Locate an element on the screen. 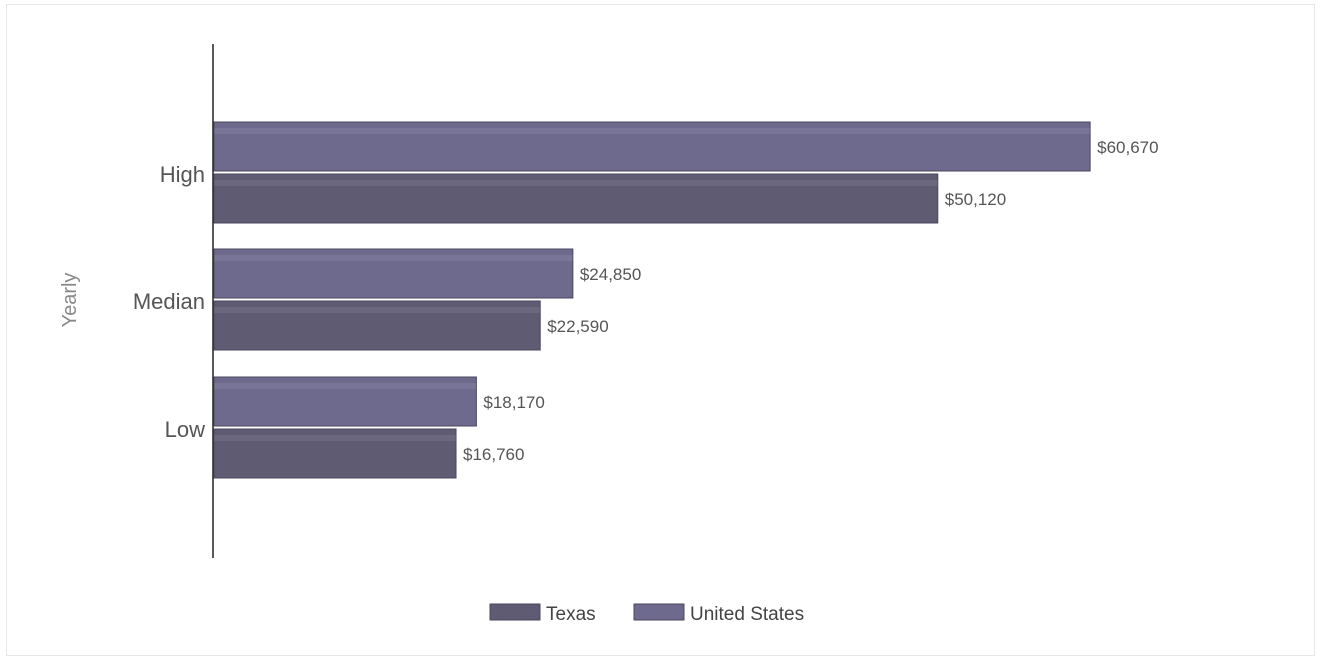  legend-label-texas: Texas is located at coordinates (571, 614).